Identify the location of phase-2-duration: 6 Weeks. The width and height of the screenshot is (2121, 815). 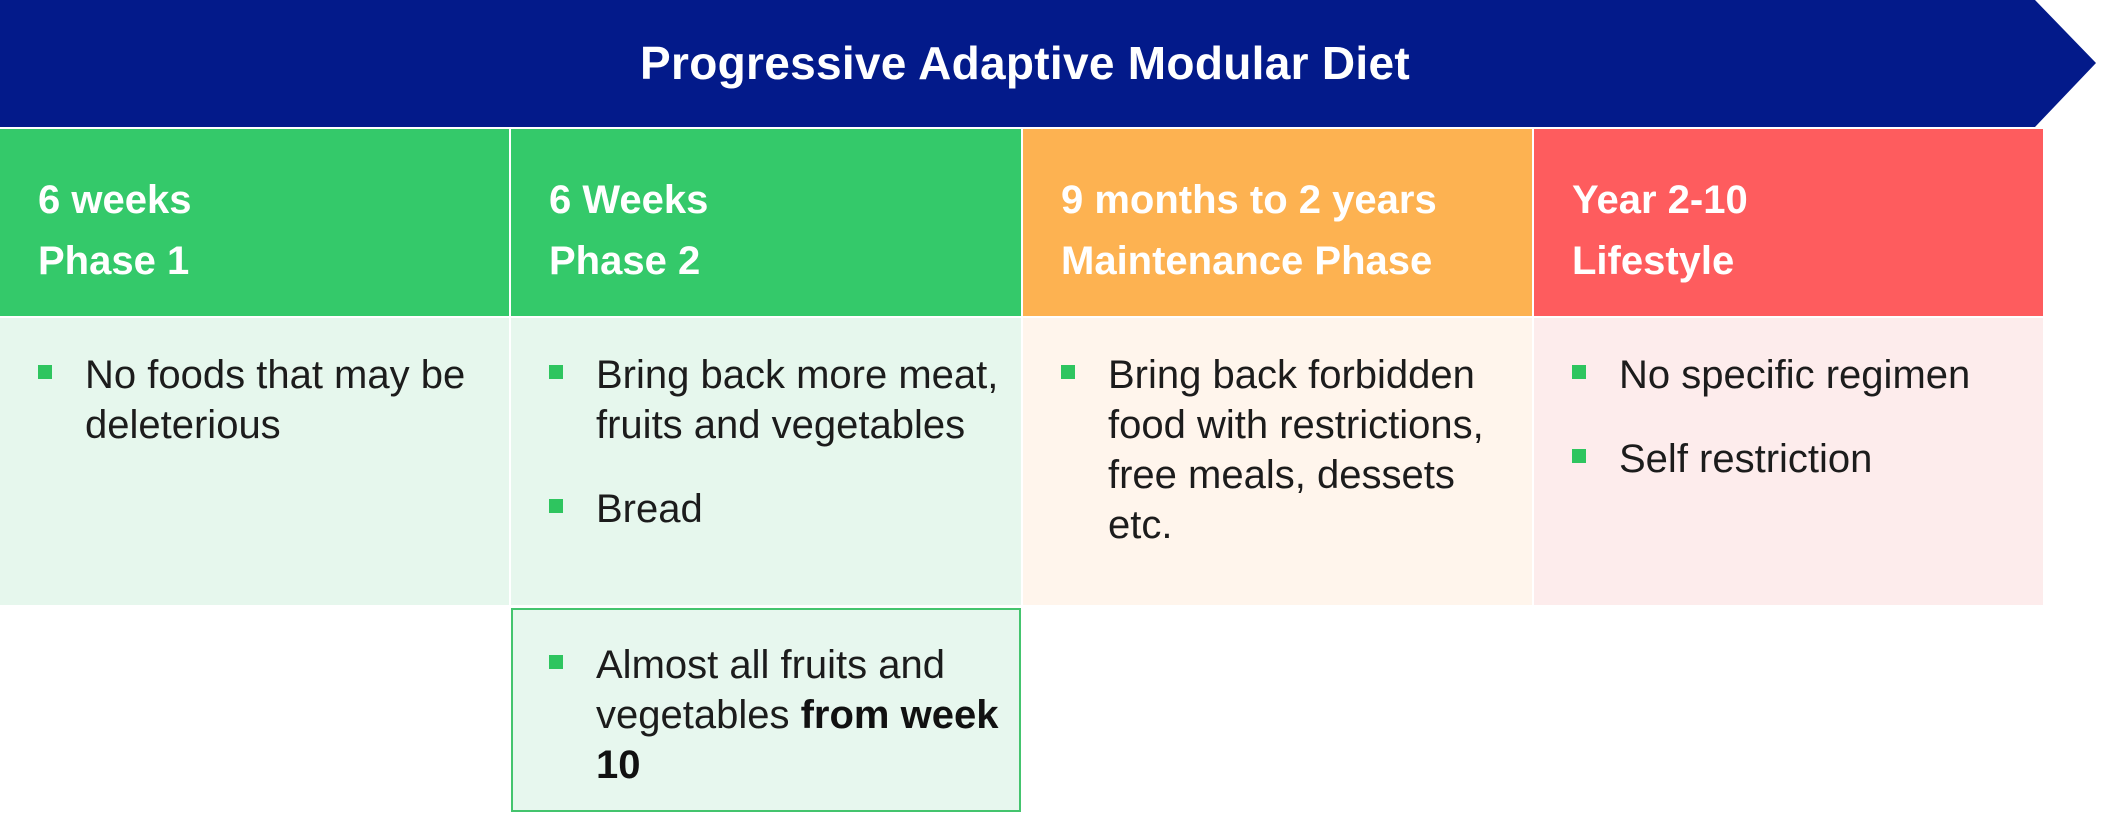
(629, 200).